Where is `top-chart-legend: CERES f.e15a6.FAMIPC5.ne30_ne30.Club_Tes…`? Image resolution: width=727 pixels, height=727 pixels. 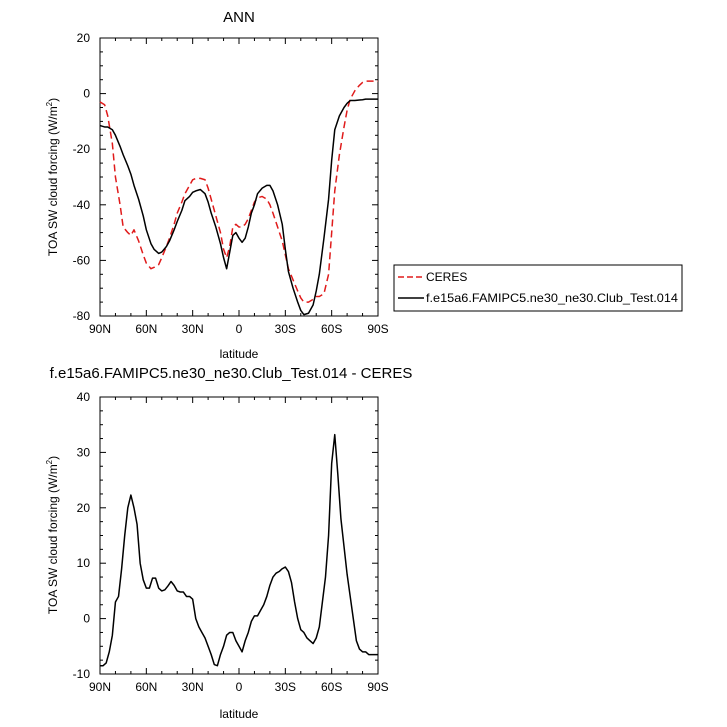 top-chart-legend: CERES f.e15a6.FAMIPC5.ne30_ne30.Club_Tes… is located at coordinates (538, 288).